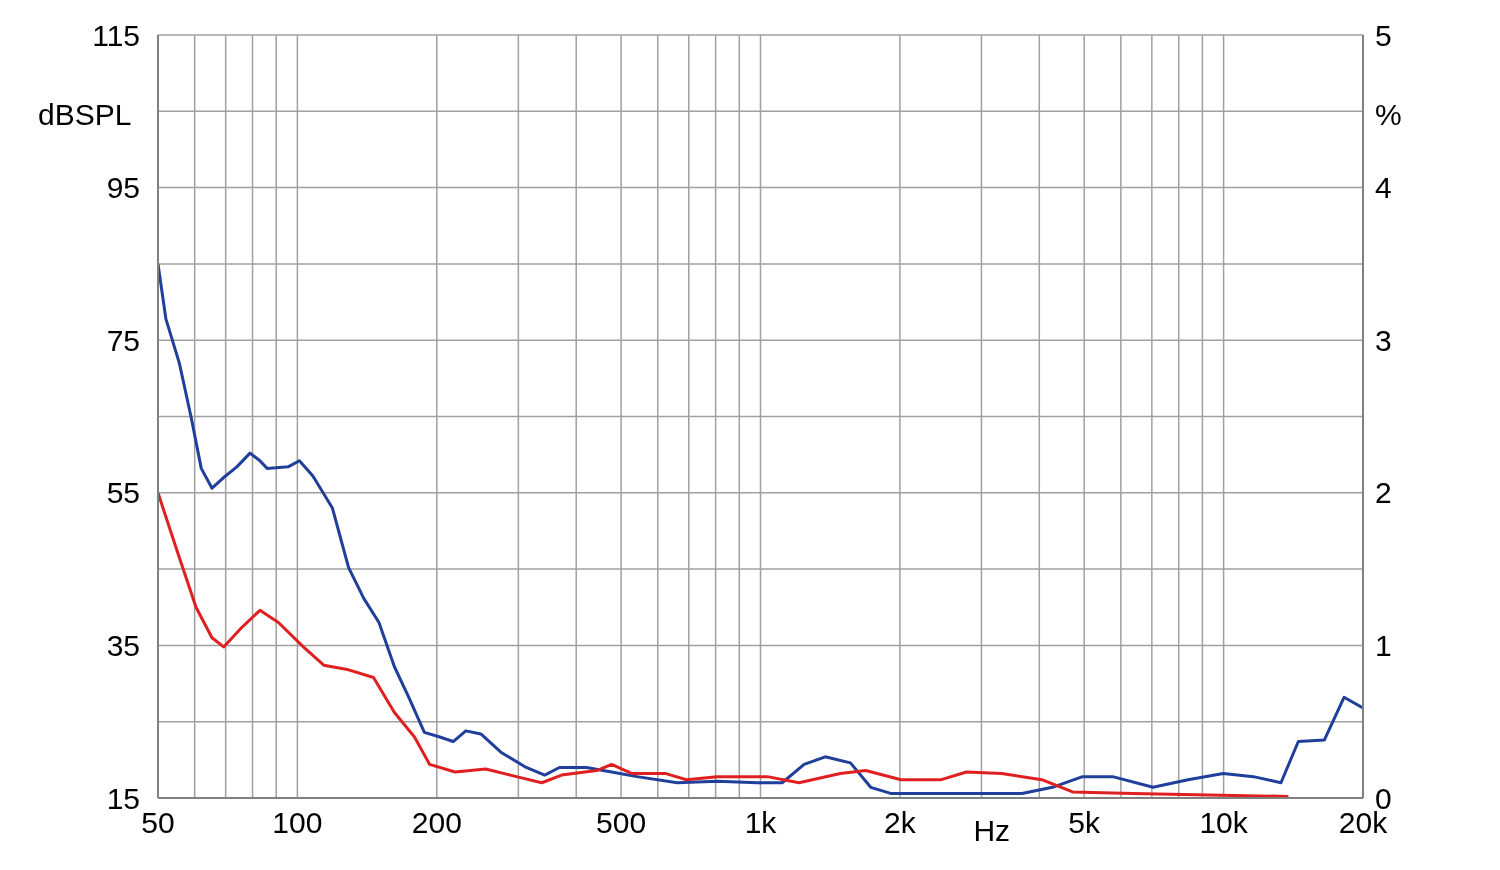  What do you see at coordinates (297, 823) in the screenshot?
I see `x-tick-label: 100` at bounding box center [297, 823].